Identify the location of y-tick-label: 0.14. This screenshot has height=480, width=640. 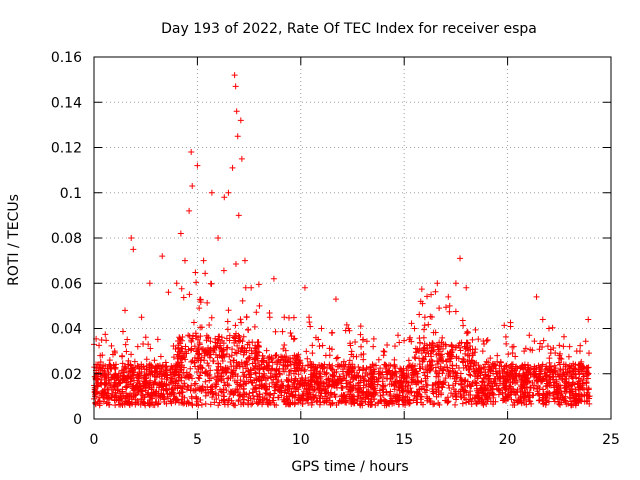
(66, 103).